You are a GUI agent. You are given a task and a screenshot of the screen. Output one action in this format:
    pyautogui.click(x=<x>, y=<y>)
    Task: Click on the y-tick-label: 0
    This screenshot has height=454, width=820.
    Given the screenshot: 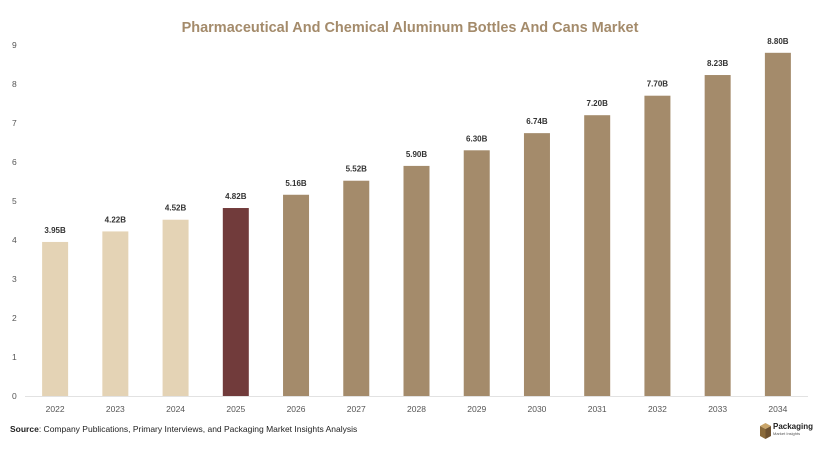 What is the action you would take?
    pyautogui.click(x=14, y=396)
    